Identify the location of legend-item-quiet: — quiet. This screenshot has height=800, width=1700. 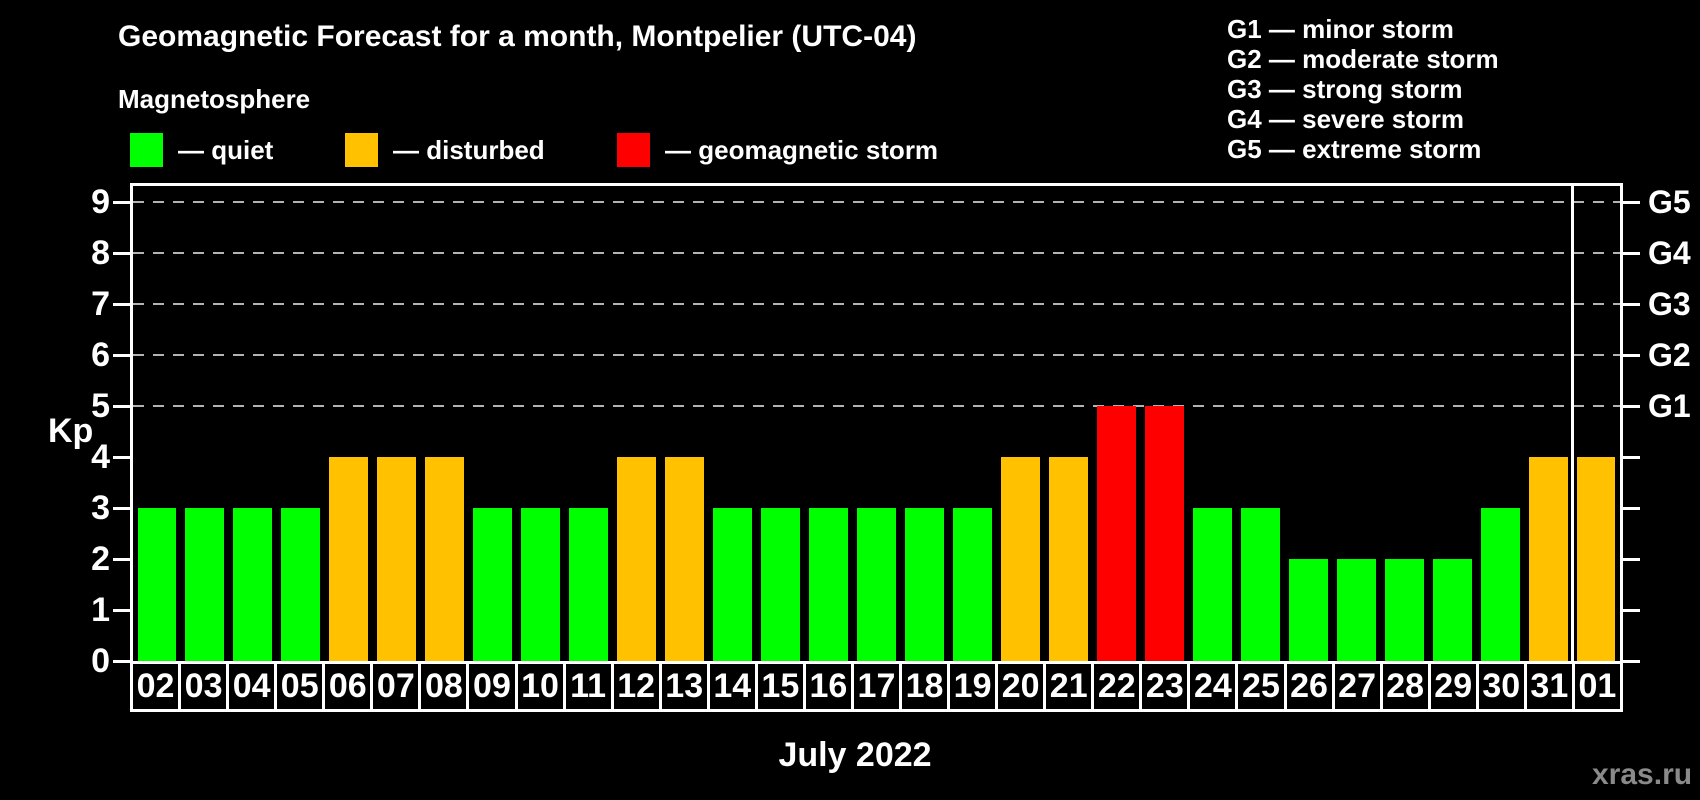
(201, 150).